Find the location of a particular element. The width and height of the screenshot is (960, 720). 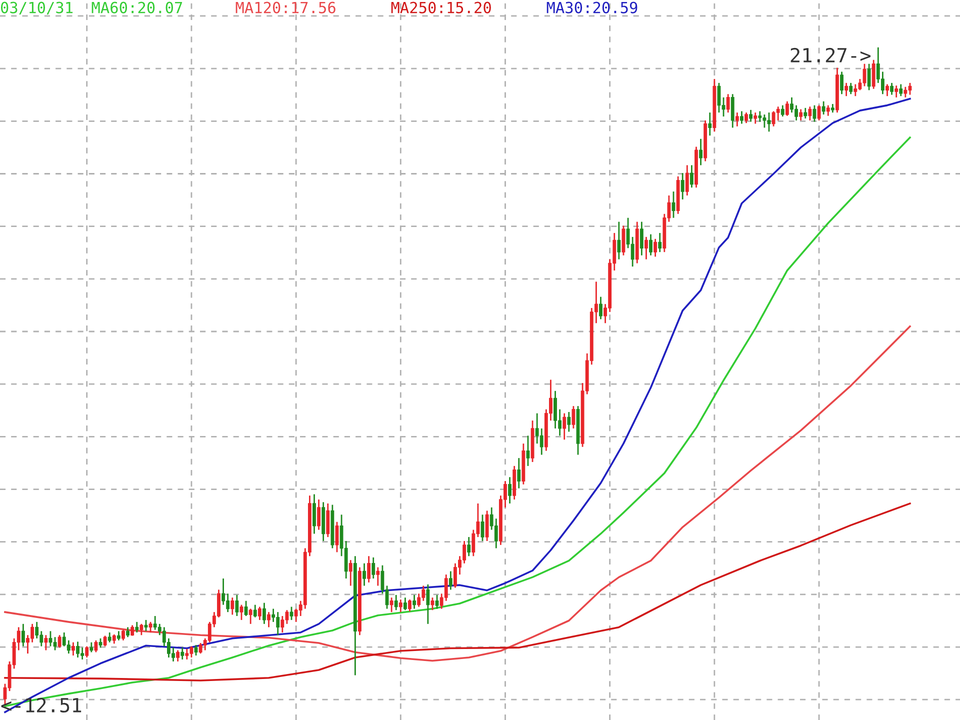

text: MA120:17.56 is located at coordinates (286, 8).